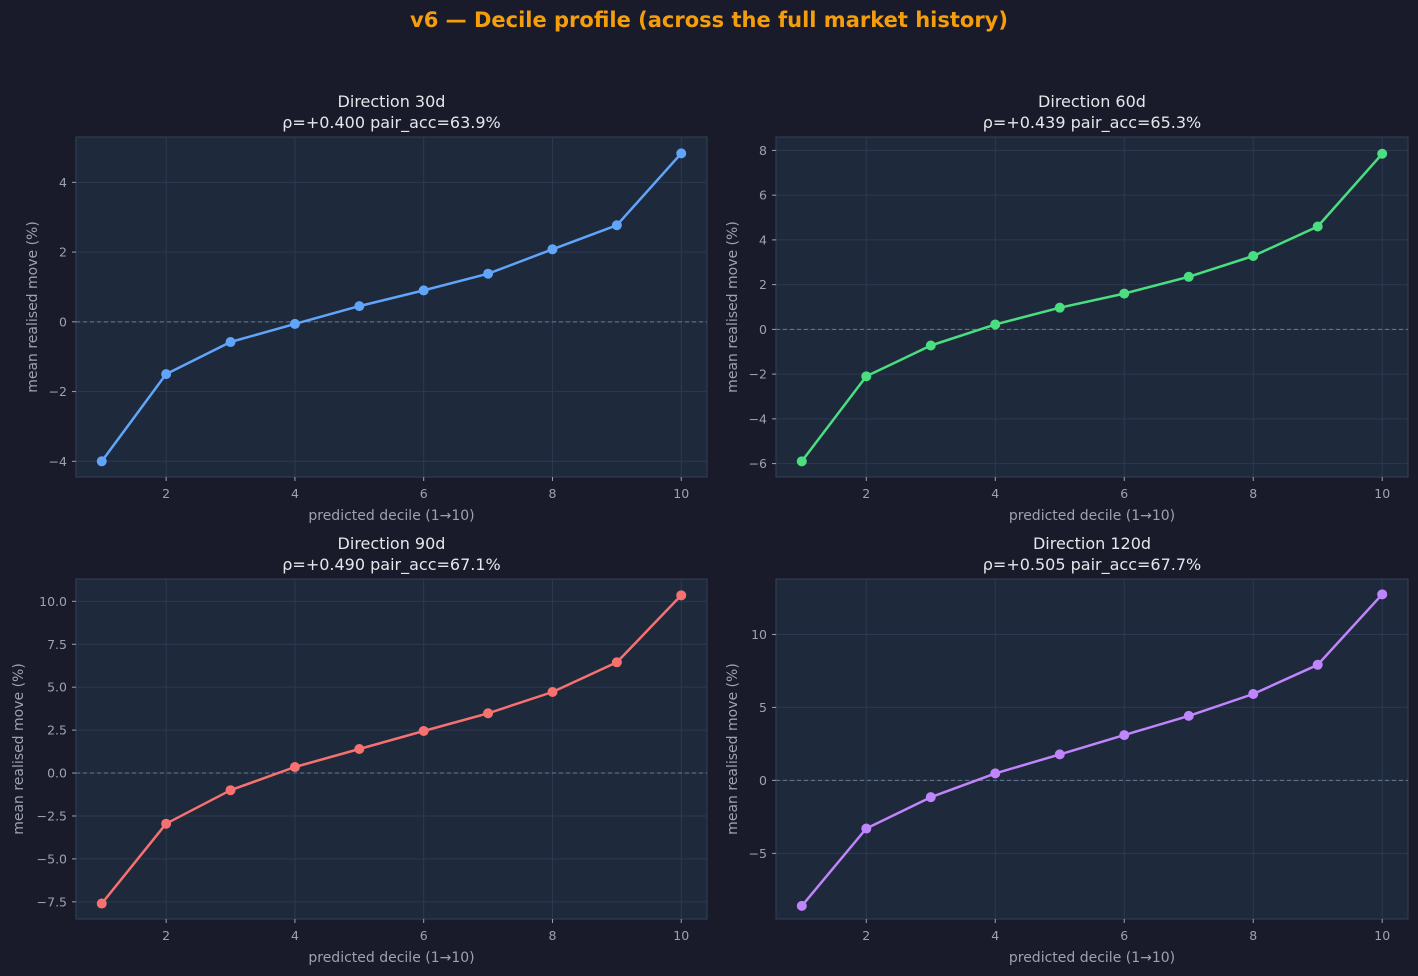 This screenshot has height=976, width=1418. Describe the element at coordinates (1092, 101) in the screenshot. I see `panel-title: Direction 60d` at that location.